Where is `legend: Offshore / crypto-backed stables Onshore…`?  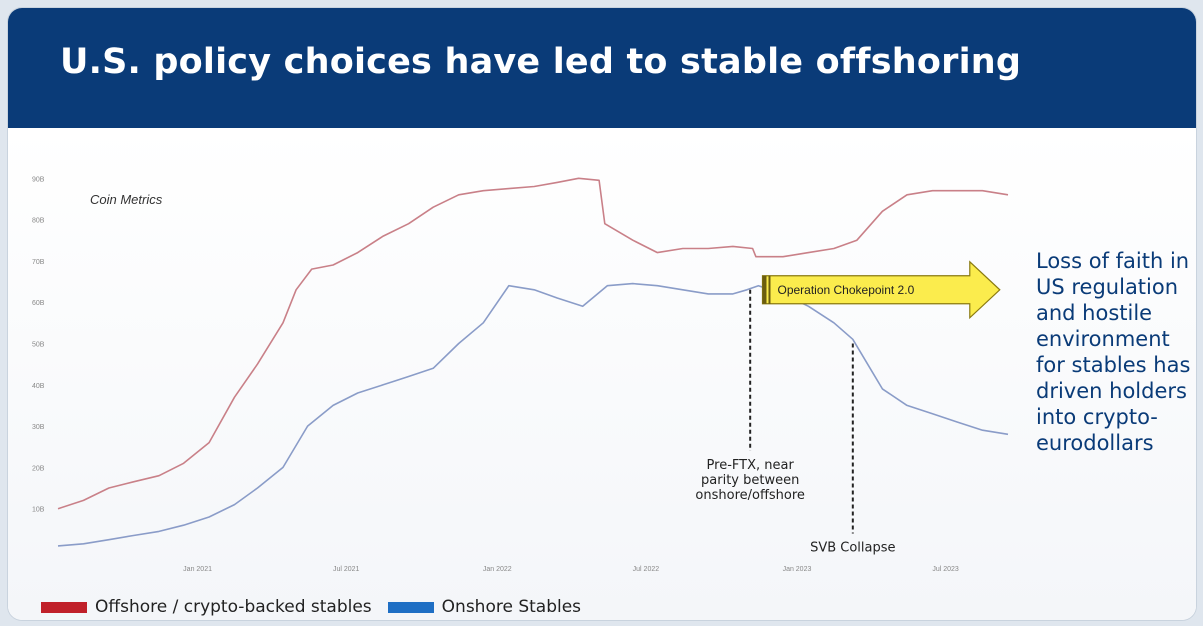 legend: Offshore / crypto-backed stables Onshore… is located at coordinates (315, 607).